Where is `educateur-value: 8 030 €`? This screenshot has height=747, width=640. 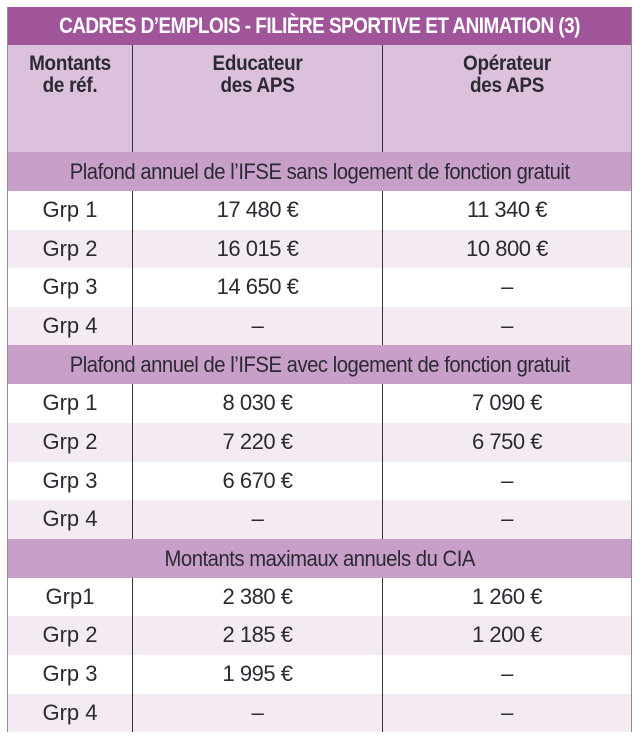
educateur-value: 8 030 € is located at coordinates (258, 403).